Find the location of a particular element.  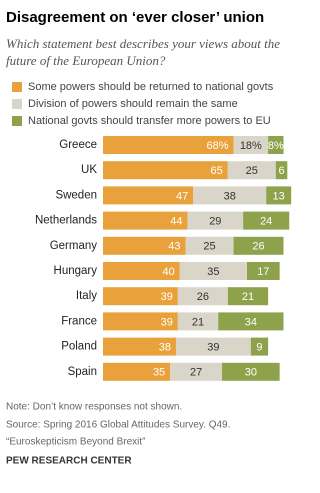

value-label: 30 is located at coordinates (251, 373).